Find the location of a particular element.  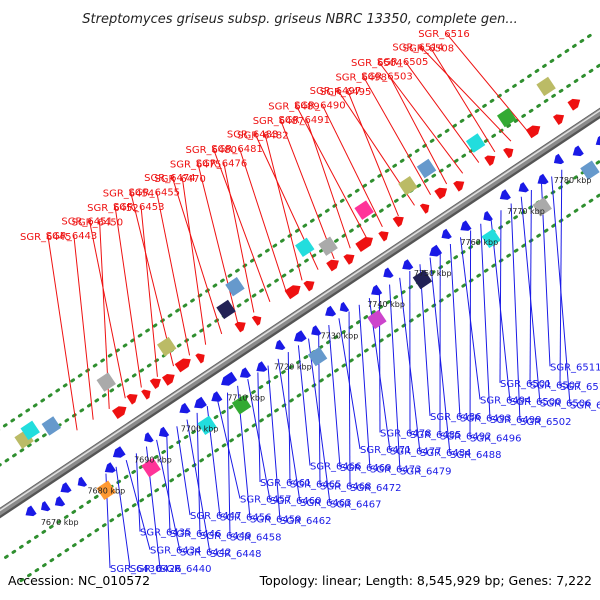

reverse-gene-label: SGR_6492 is located at coordinates (466, 437).